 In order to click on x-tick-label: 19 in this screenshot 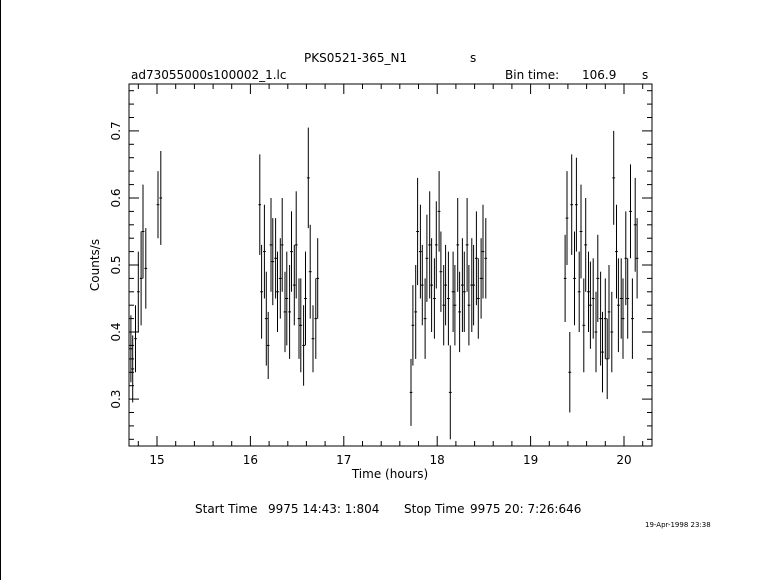, I will do `click(530, 460)`.